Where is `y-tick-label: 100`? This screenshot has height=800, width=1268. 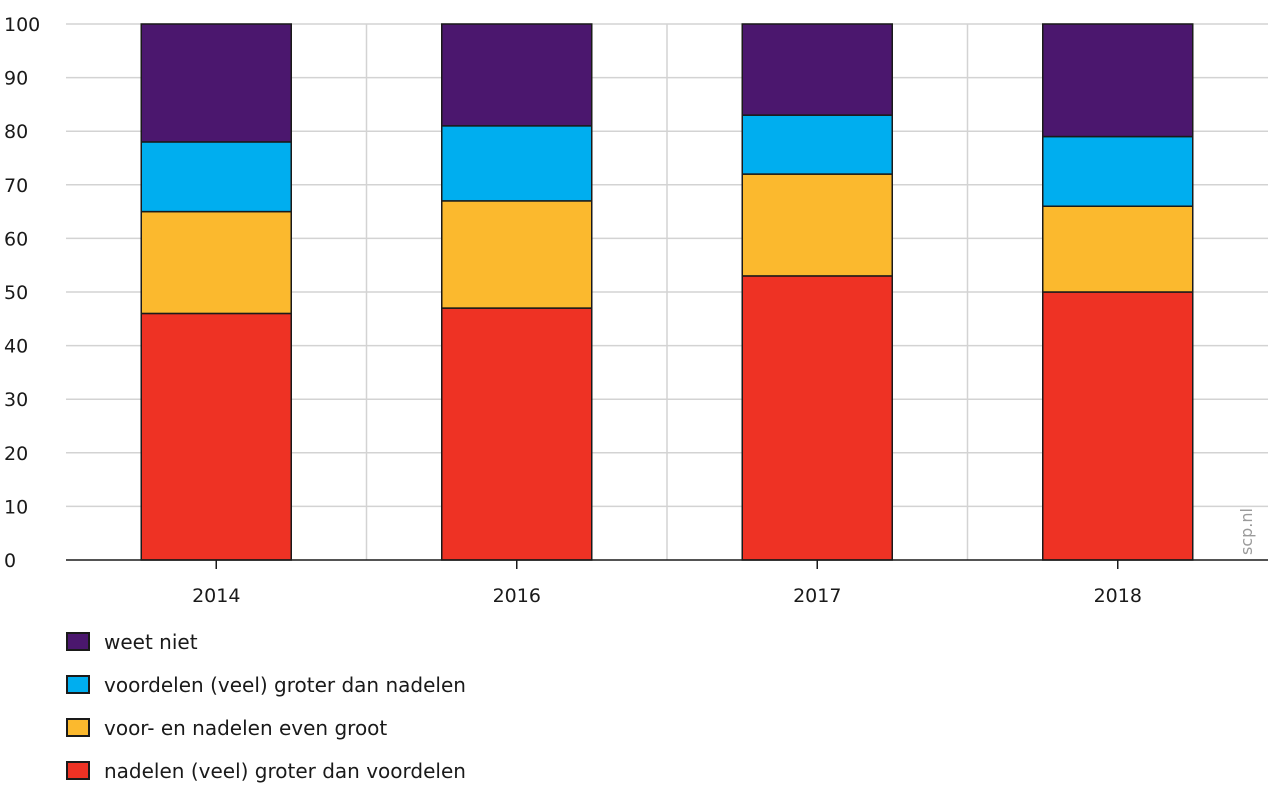
y-tick-label: 100 is located at coordinates (22, 25).